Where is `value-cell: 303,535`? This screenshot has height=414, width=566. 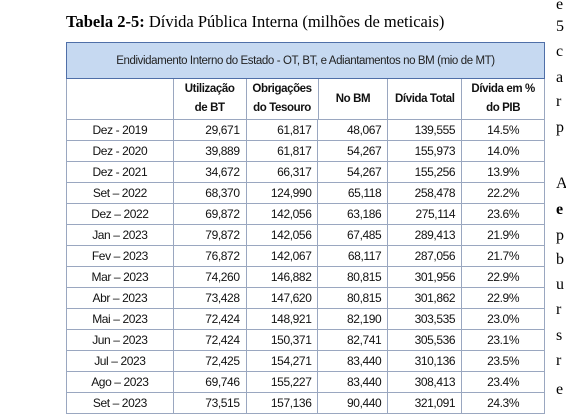 value-cell: 303,535 is located at coordinates (425, 319).